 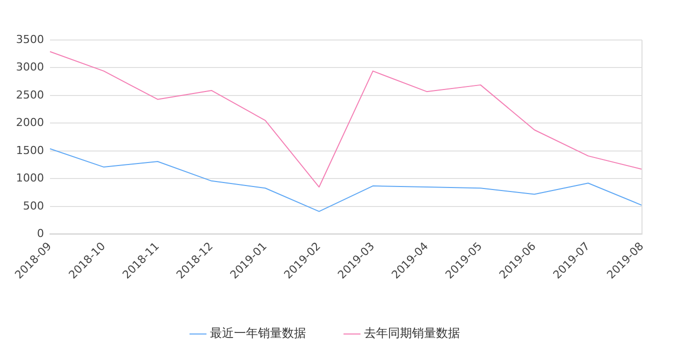 What do you see at coordinates (258, 333) in the screenshot?
I see `legend-label: 最近一年销量数据` at bounding box center [258, 333].